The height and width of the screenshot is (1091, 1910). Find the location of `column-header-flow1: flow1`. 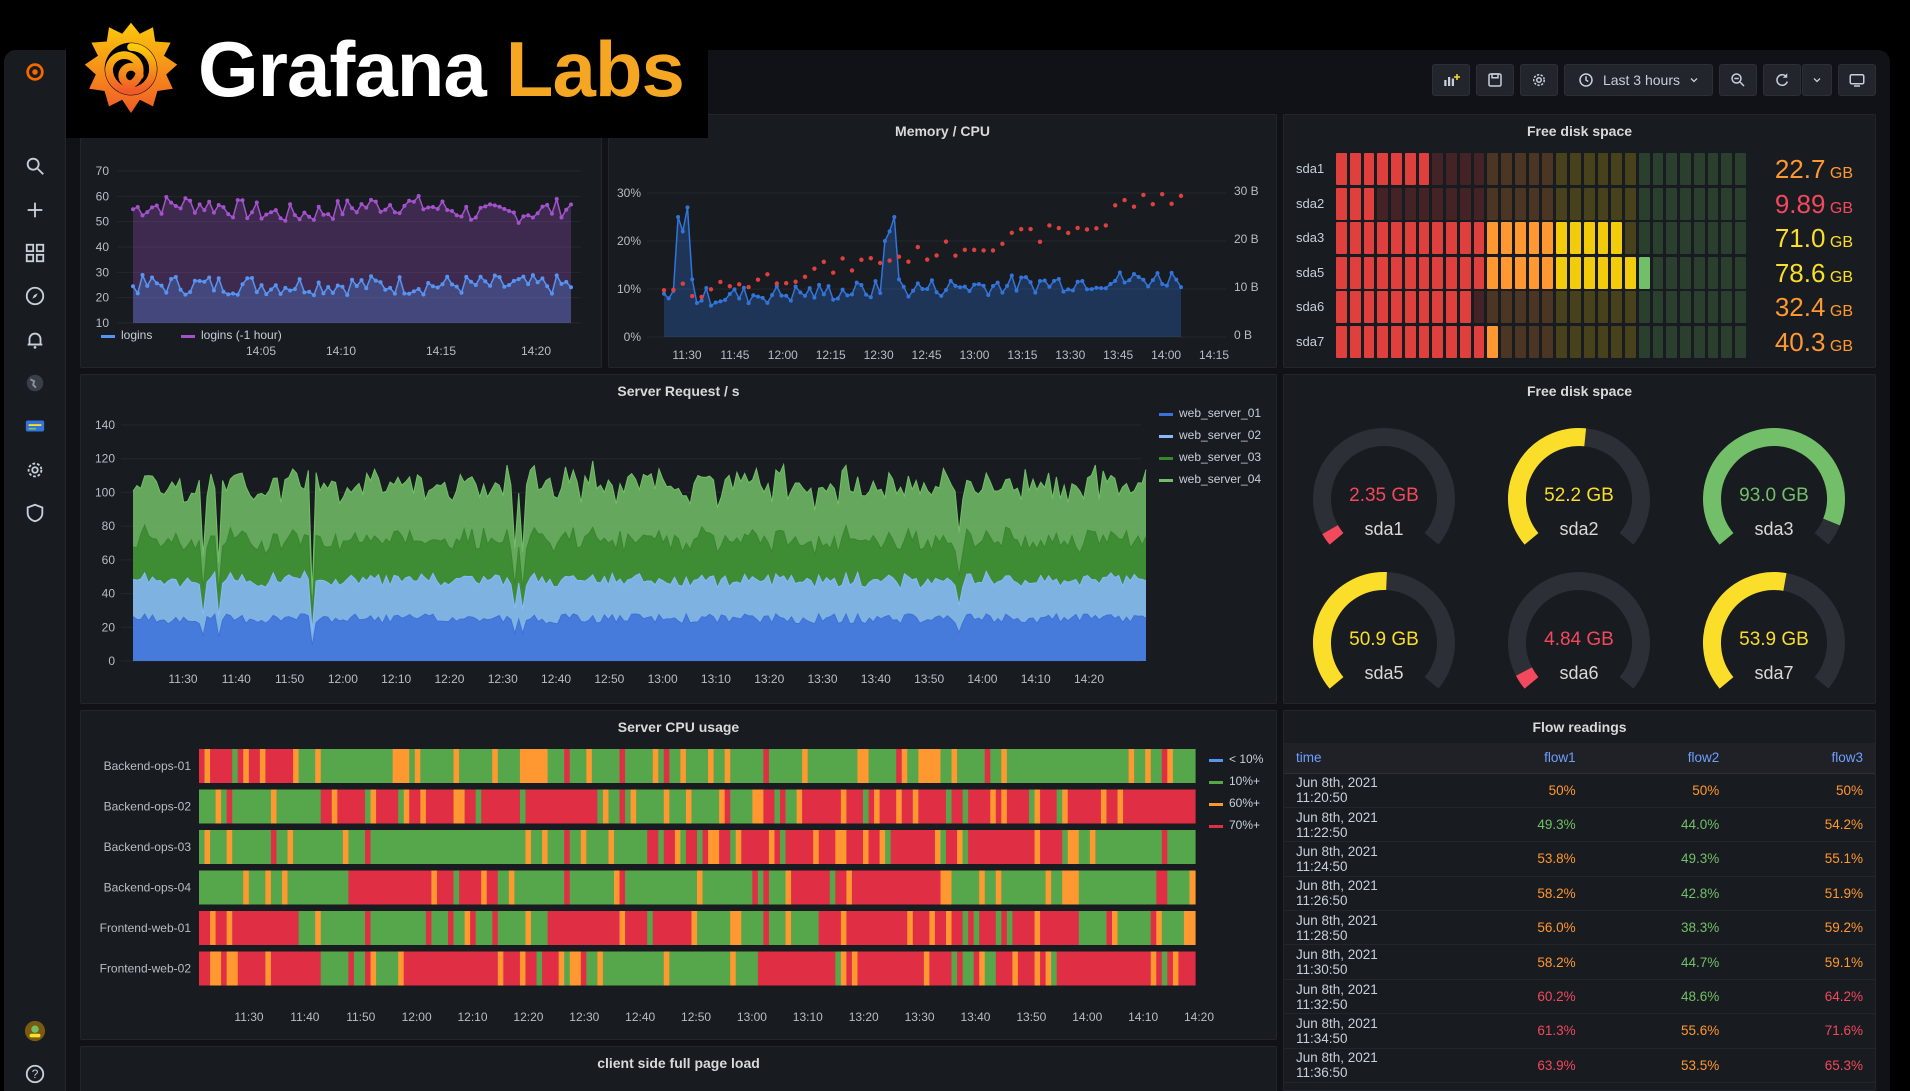

column-header-flow1: flow1 is located at coordinates (1516, 758).